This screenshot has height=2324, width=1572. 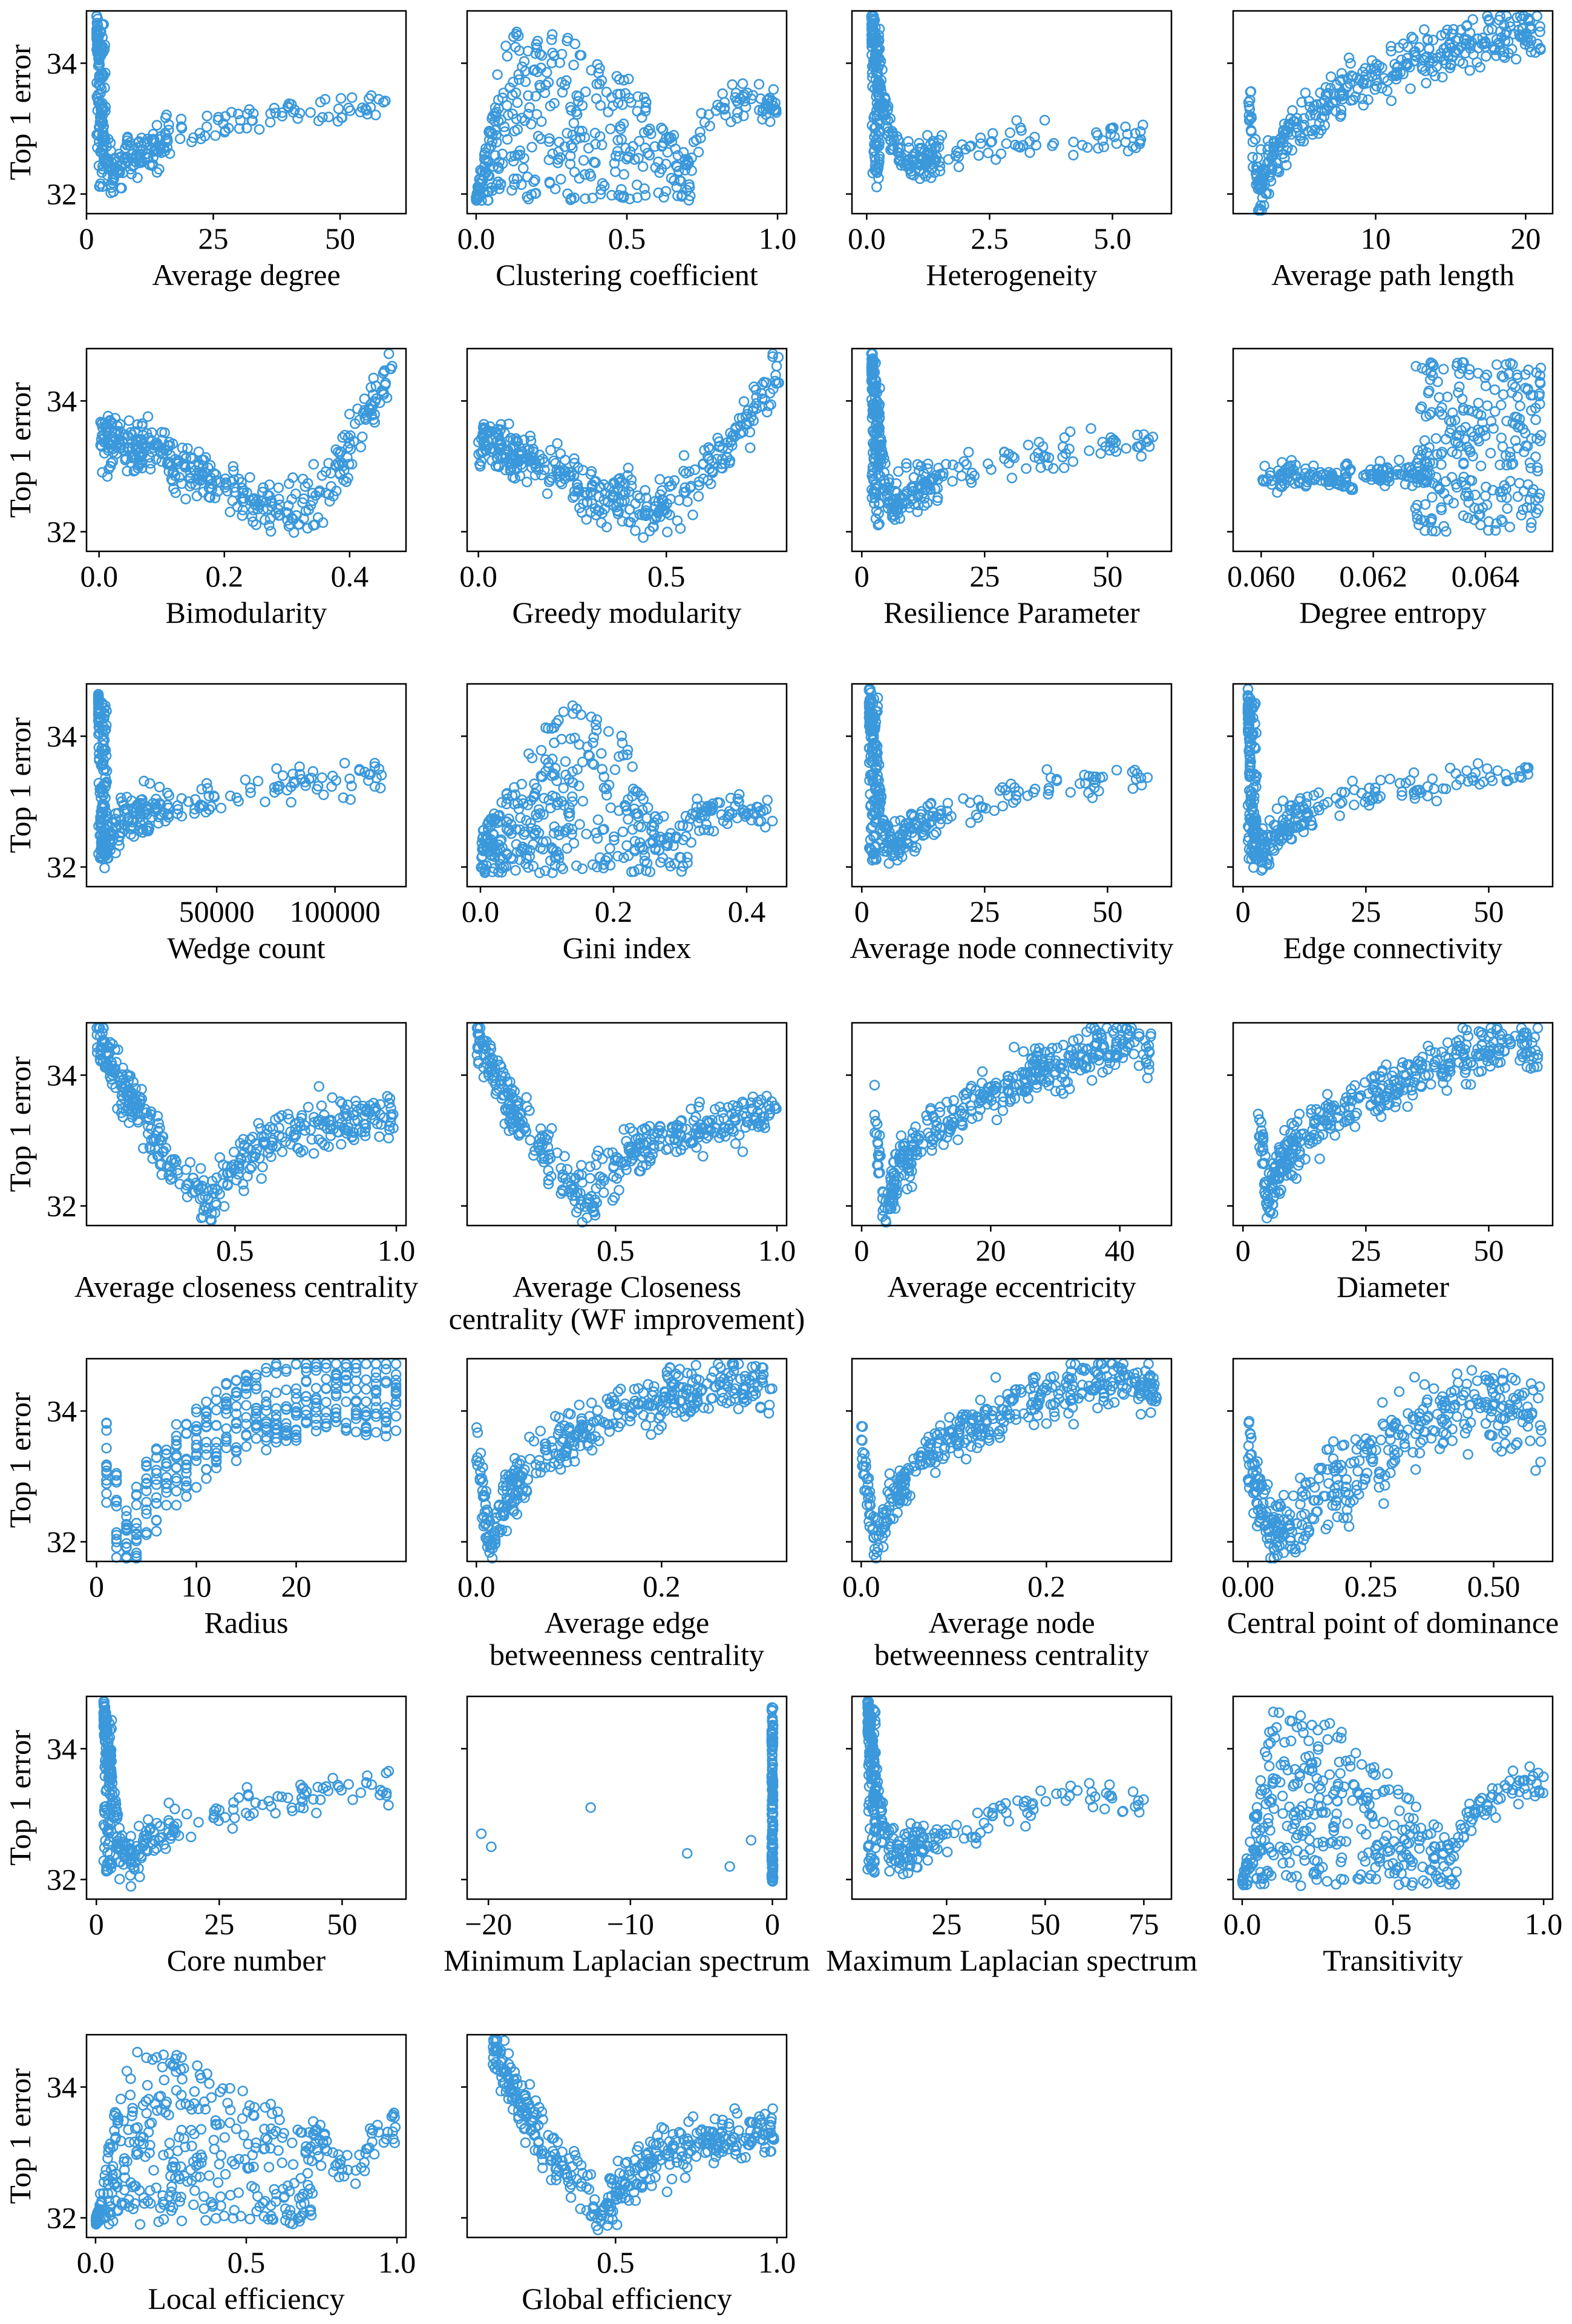 What do you see at coordinates (1012, 275) in the screenshot?
I see `x-axis-label: Heterogeneity` at bounding box center [1012, 275].